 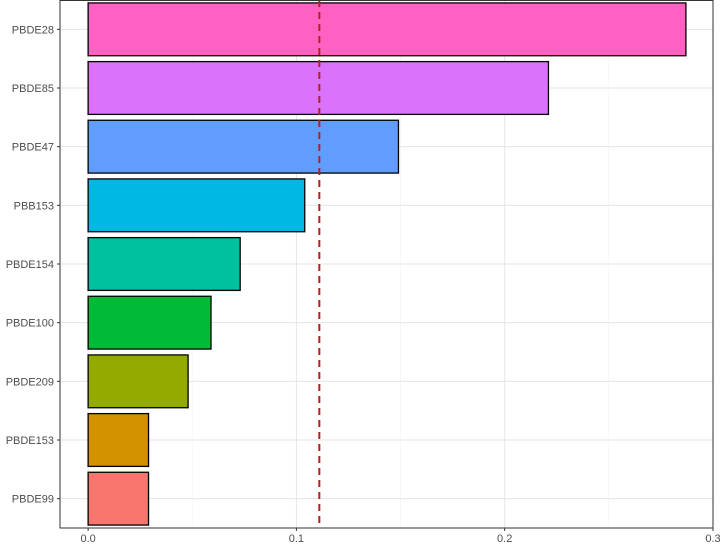 What do you see at coordinates (30, 441) in the screenshot?
I see `y-tick-label: PBDE153` at bounding box center [30, 441].